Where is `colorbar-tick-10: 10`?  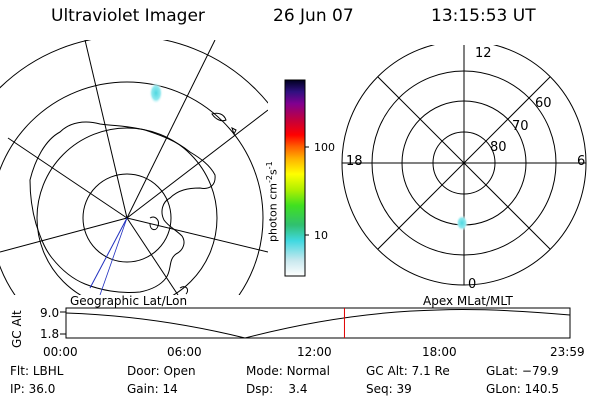 colorbar-tick-10: 10 is located at coordinates (321, 235).